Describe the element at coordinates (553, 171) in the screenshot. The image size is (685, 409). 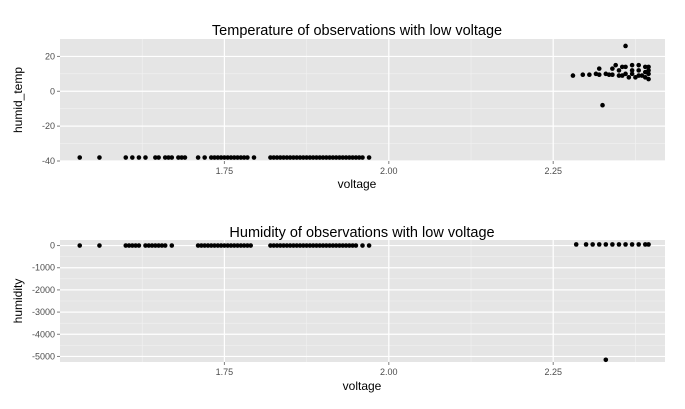
I see `temperature-x-tick-label: 2.25` at that location.